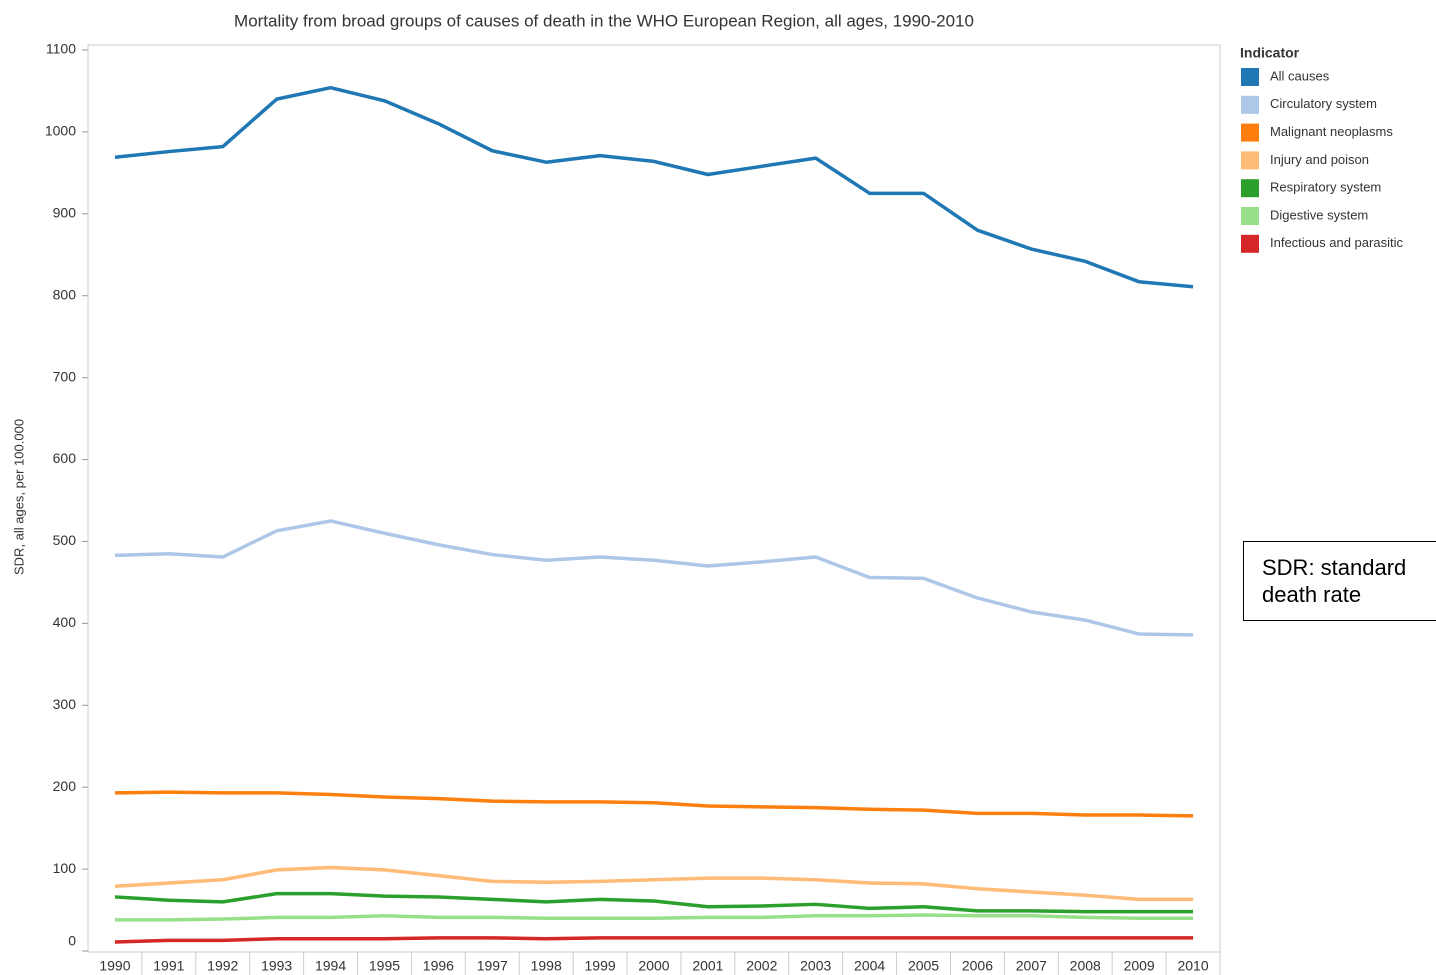  What do you see at coordinates (923, 966) in the screenshot?
I see `x-tick-label: 2005` at bounding box center [923, 966].